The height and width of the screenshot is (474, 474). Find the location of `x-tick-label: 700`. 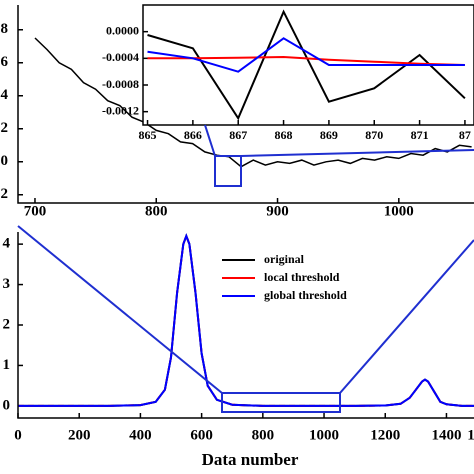

x-tick-label: 700 is located at coordinates (35, 211).